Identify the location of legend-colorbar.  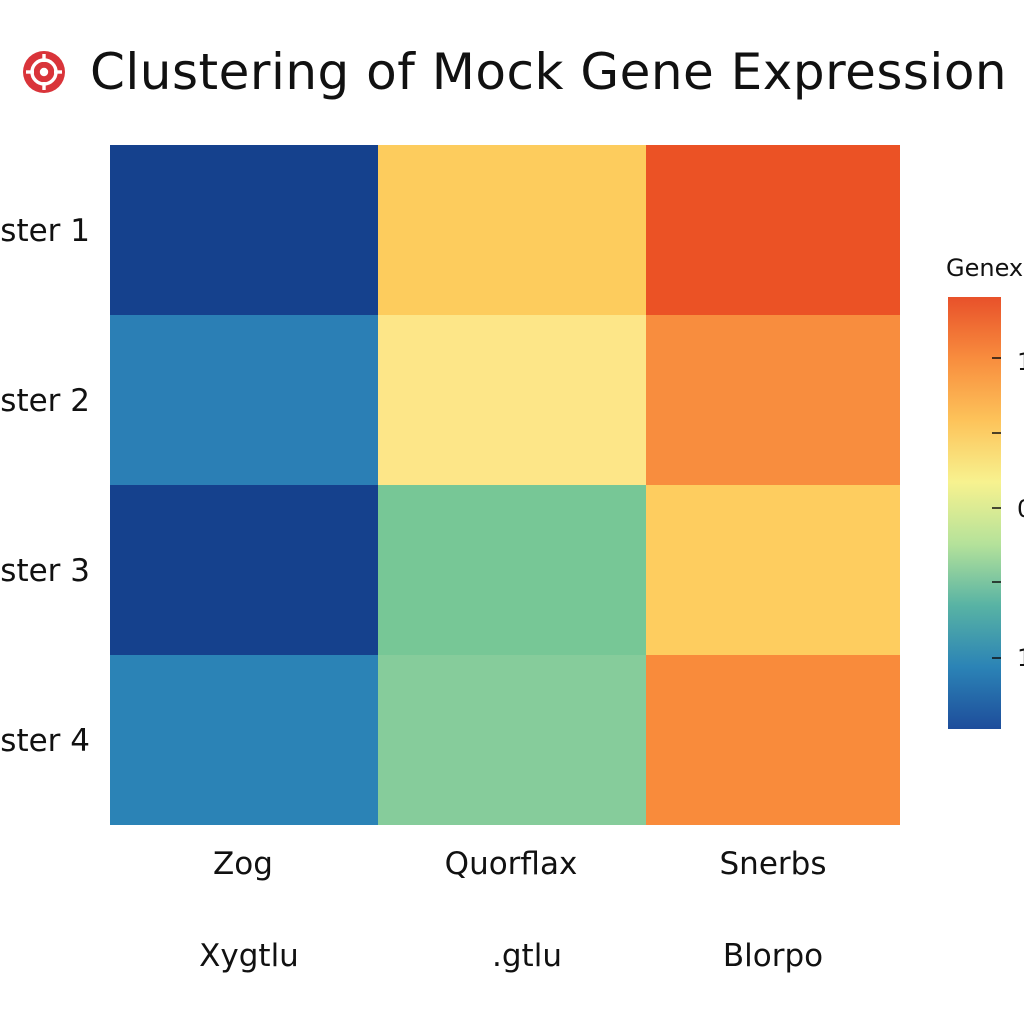
(974, 513).